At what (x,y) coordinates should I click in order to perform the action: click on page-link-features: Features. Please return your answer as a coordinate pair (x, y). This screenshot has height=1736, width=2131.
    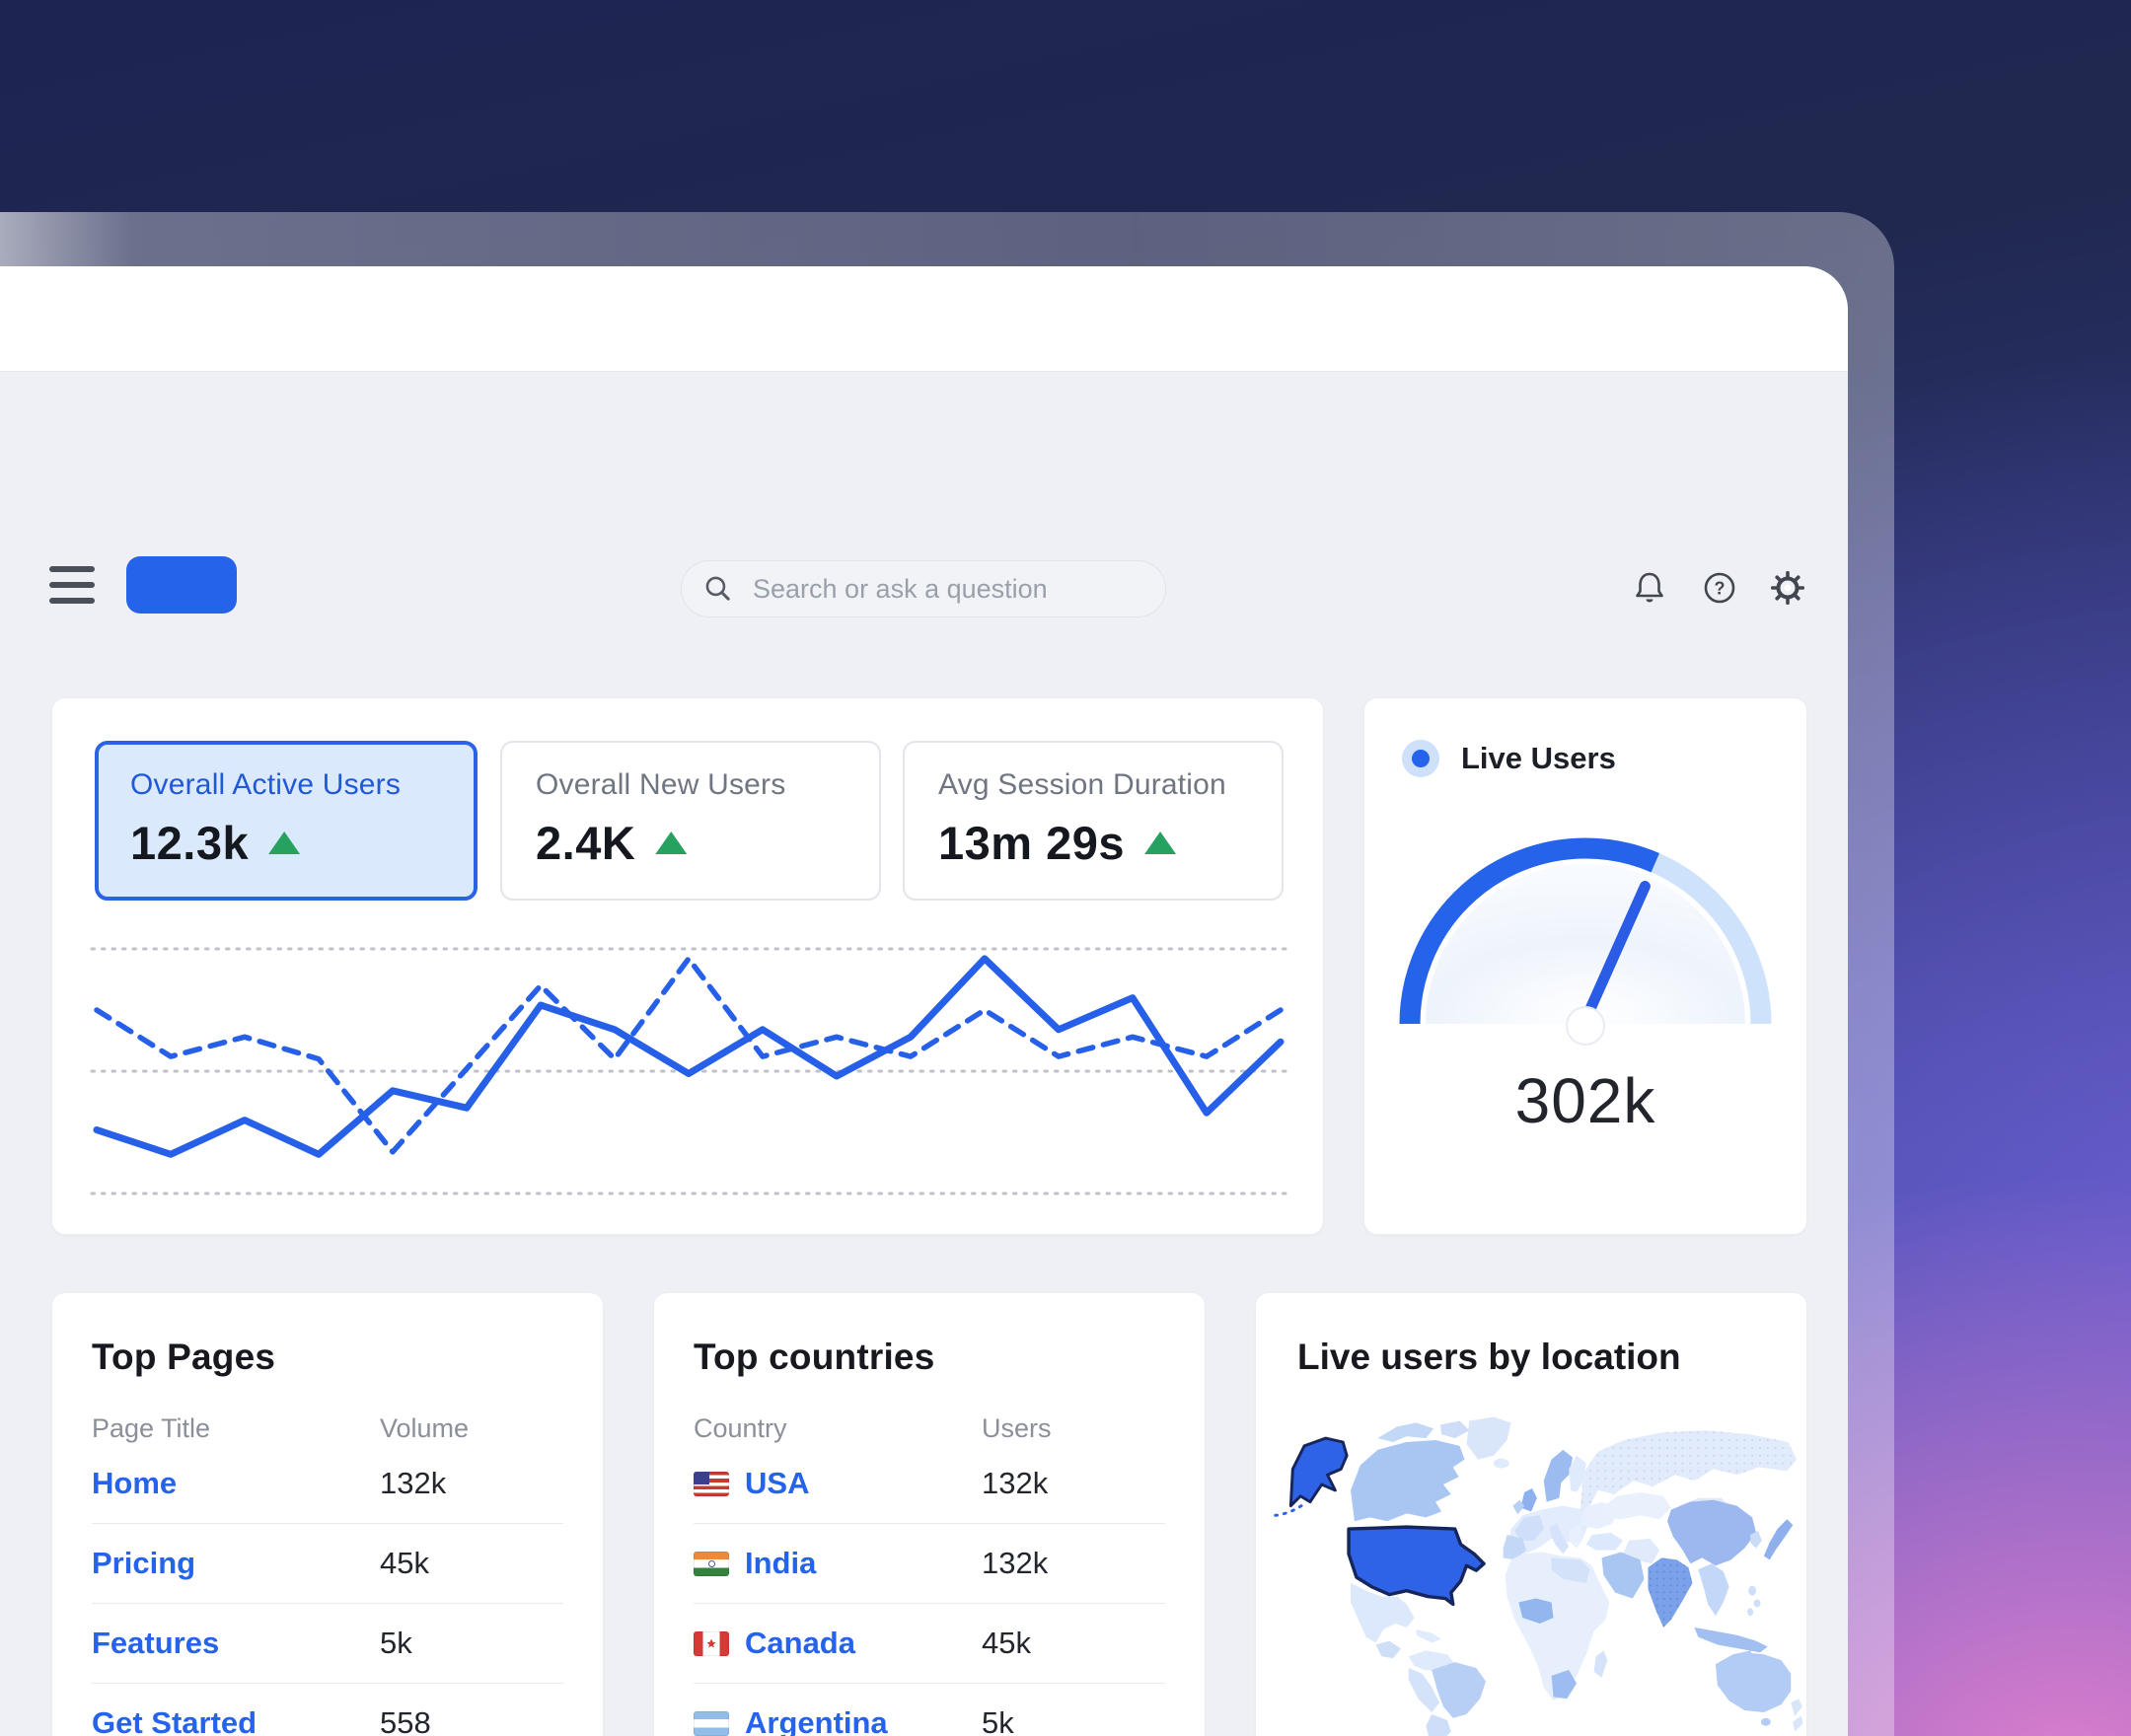
    Looking at the image, I should click on (156, 1643).